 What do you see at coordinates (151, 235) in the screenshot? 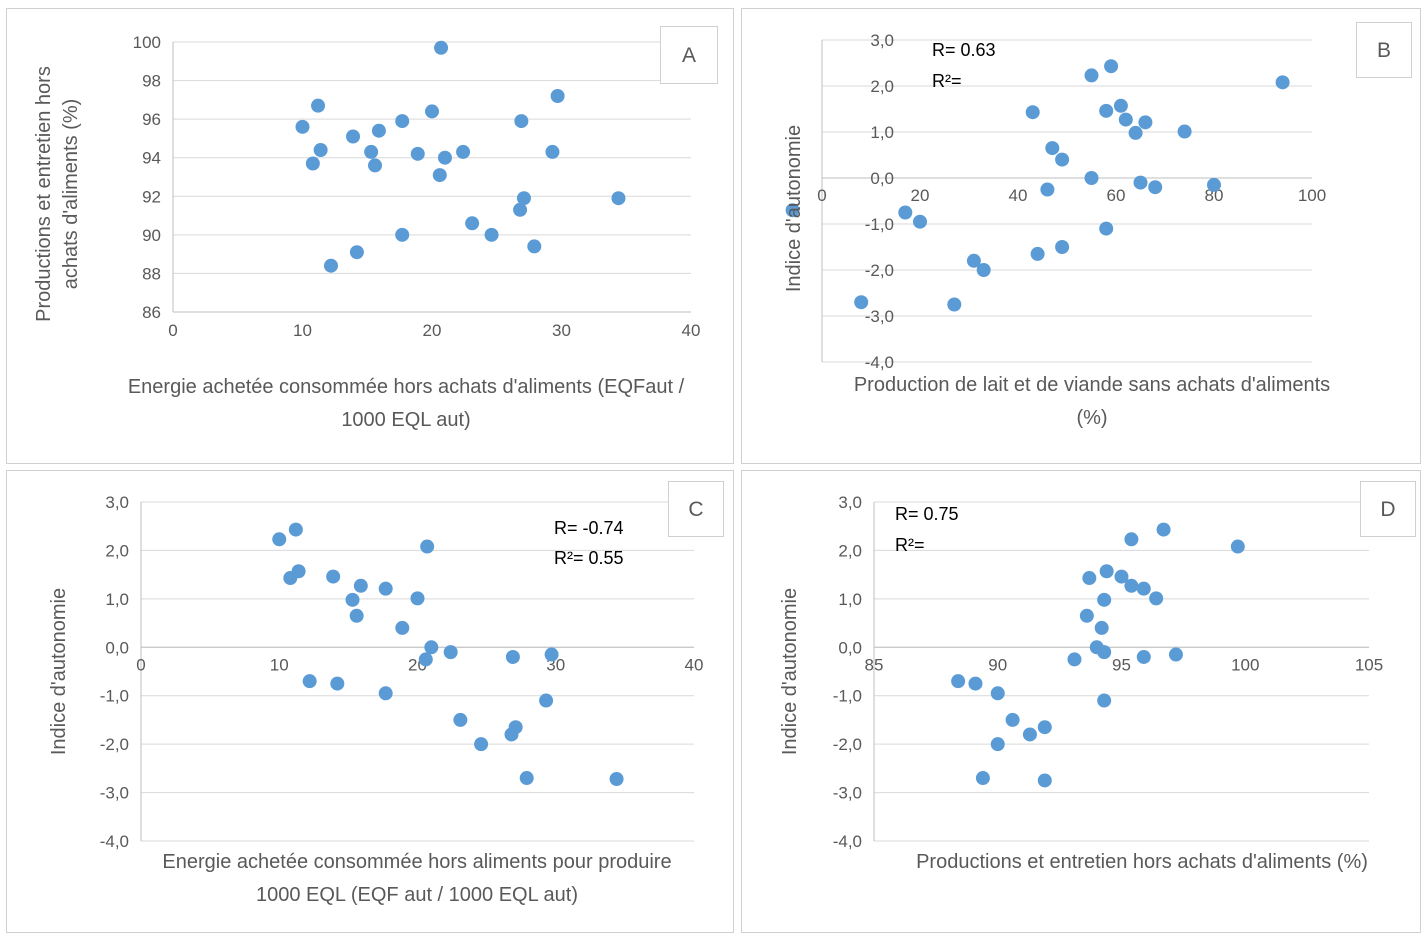
I see `y-tick-label-a-2: 90` at bounding box center [151, 235].